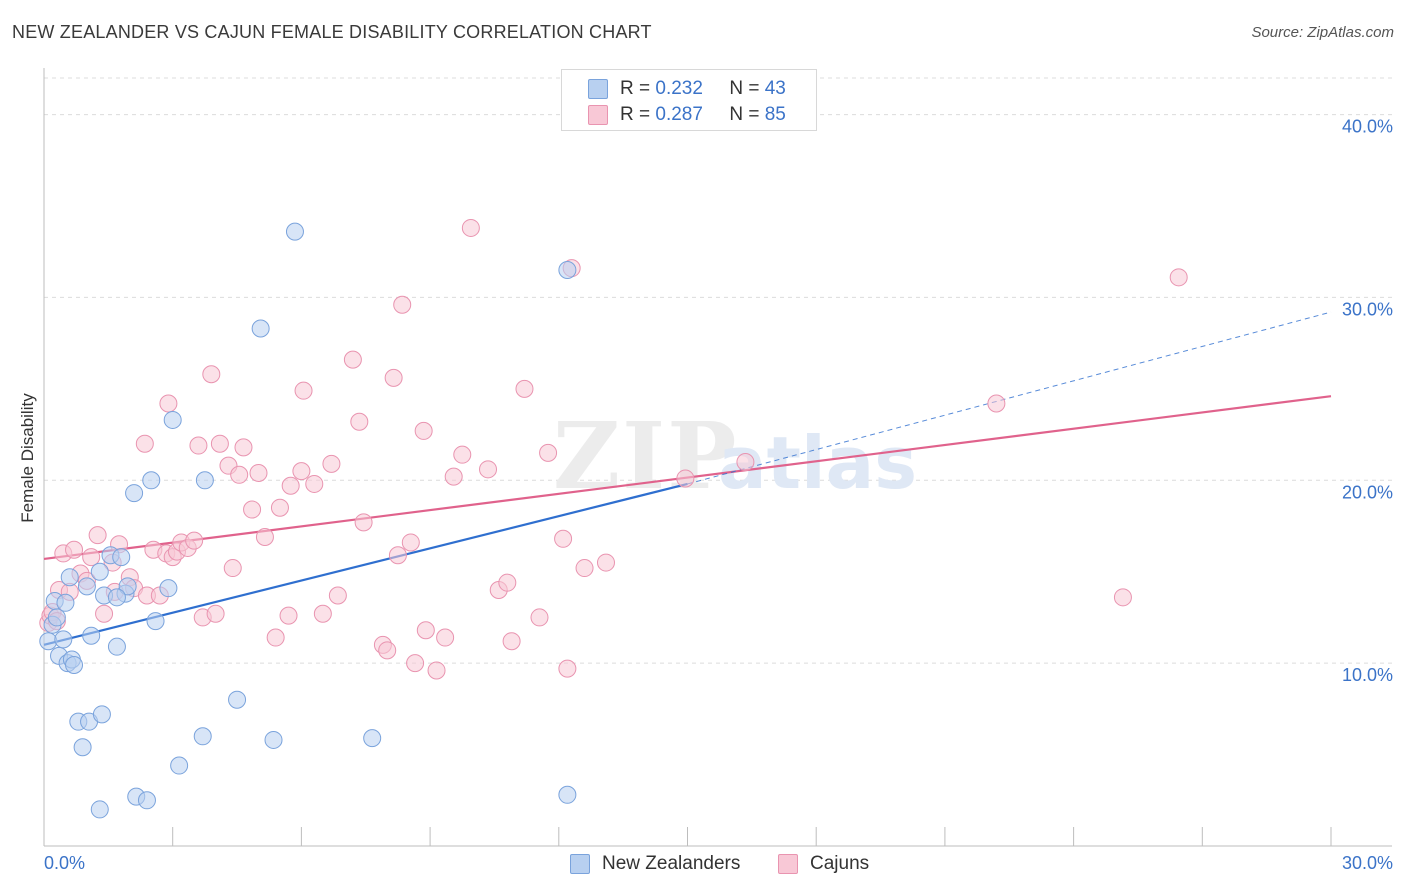  Describe the element at coordinates (638, 88) in the screenshot. I see `legend-r-label: R =` at that location.